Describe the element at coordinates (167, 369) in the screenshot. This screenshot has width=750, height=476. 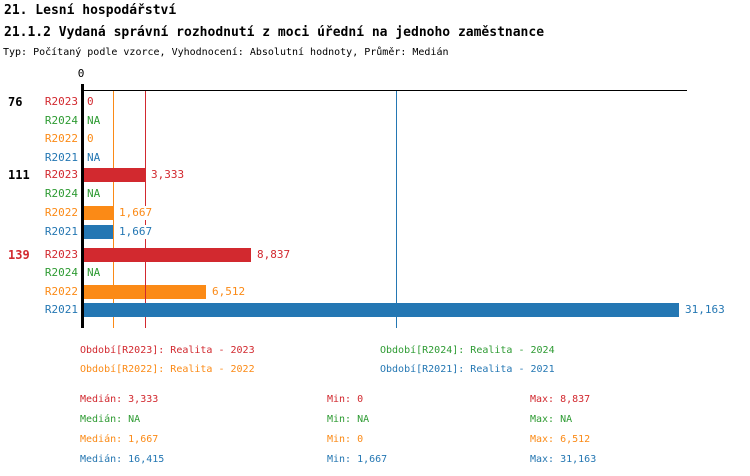
I see `legend-item-r2022: Období[R2022]: Realita - 2022` at that location.